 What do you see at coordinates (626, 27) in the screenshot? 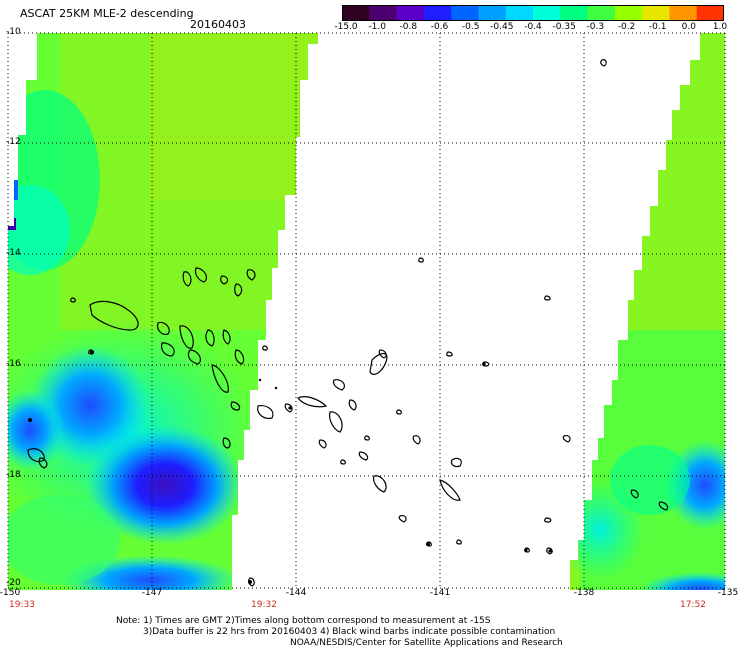
I see `colorbar-label: -0.2` at bounding box center [626, 27].